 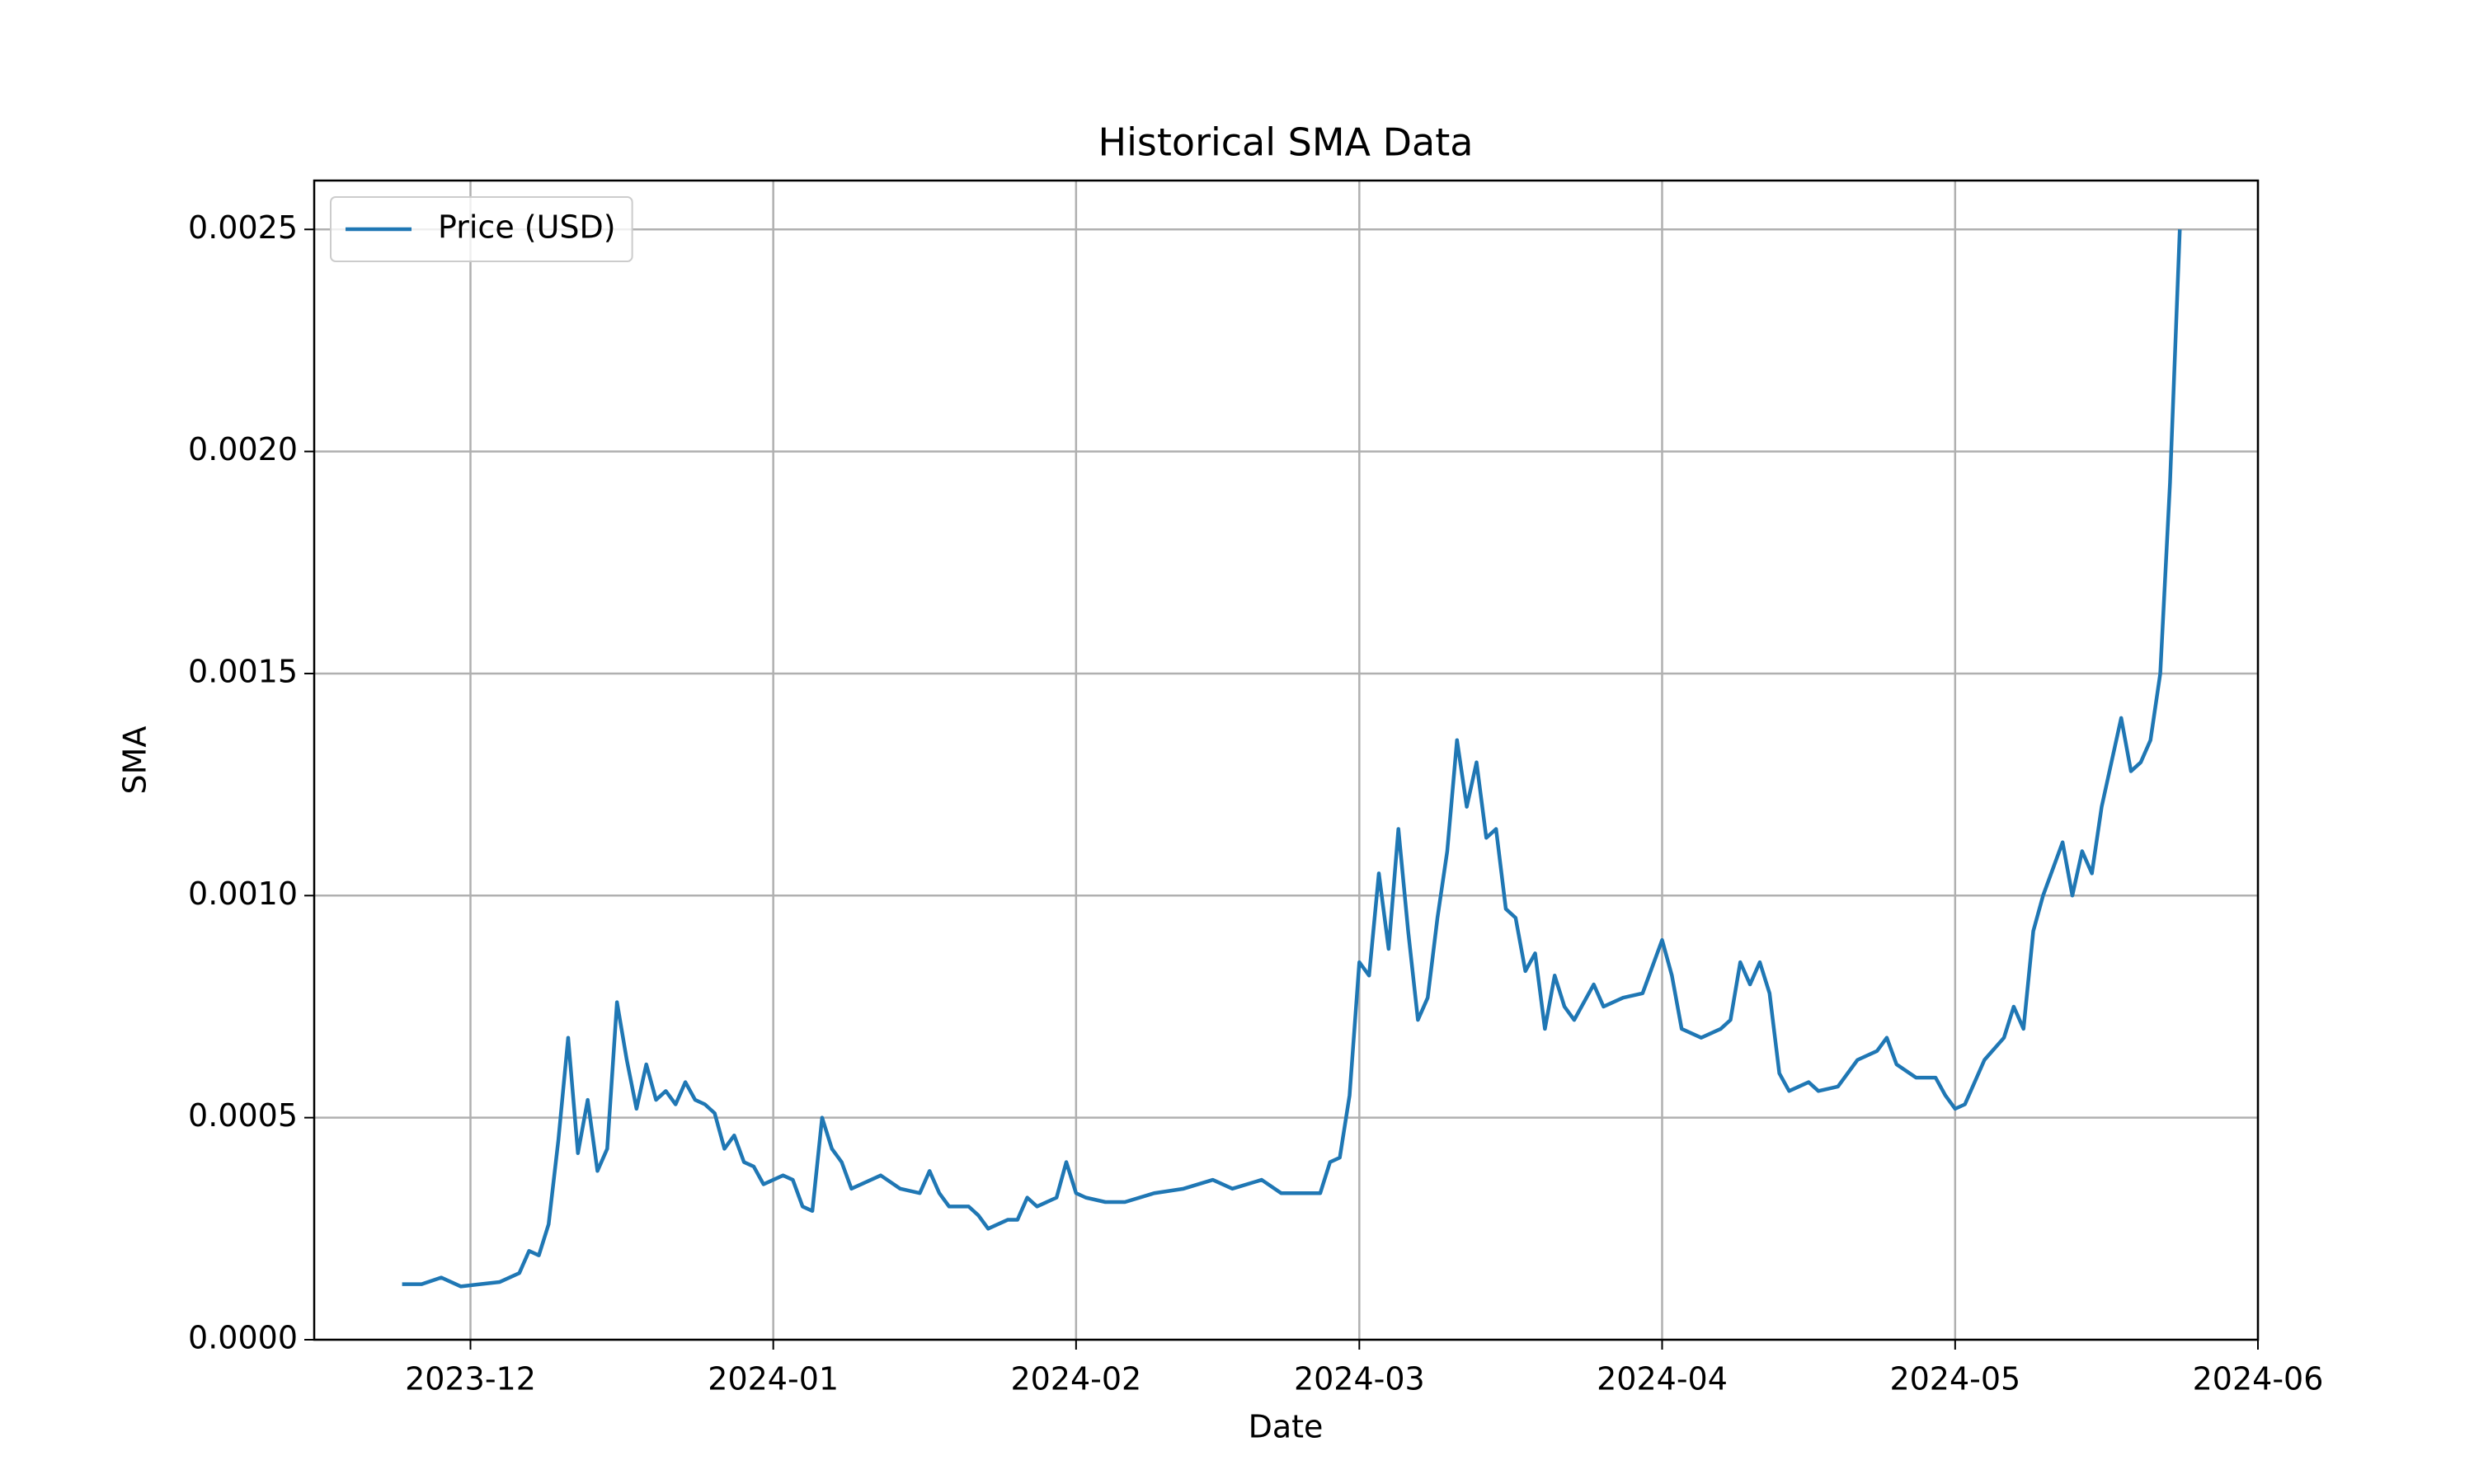 I want to click on x-tick-label: 2024-06, so click(x=2258, y=1379).